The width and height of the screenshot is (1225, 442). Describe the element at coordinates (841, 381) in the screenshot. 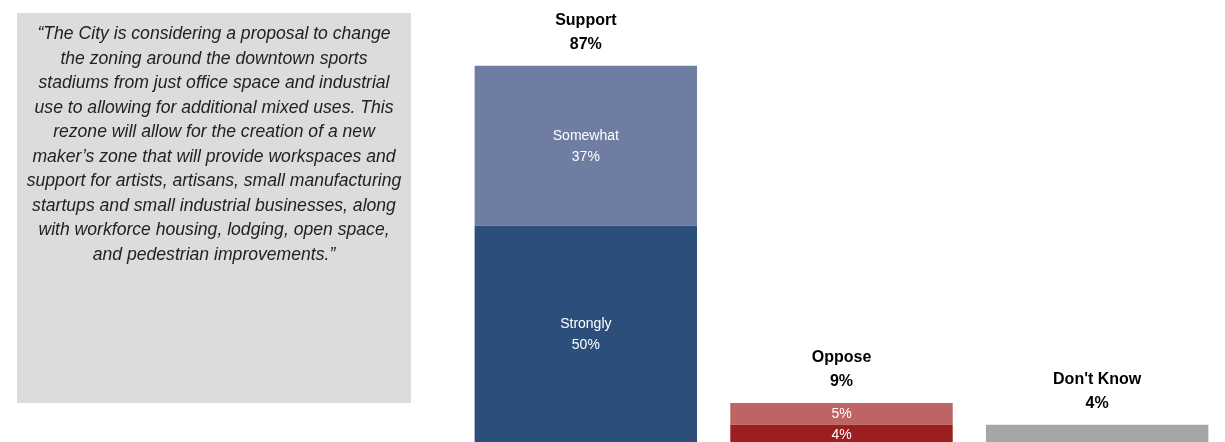

I see `total-label: 9%` at that location.